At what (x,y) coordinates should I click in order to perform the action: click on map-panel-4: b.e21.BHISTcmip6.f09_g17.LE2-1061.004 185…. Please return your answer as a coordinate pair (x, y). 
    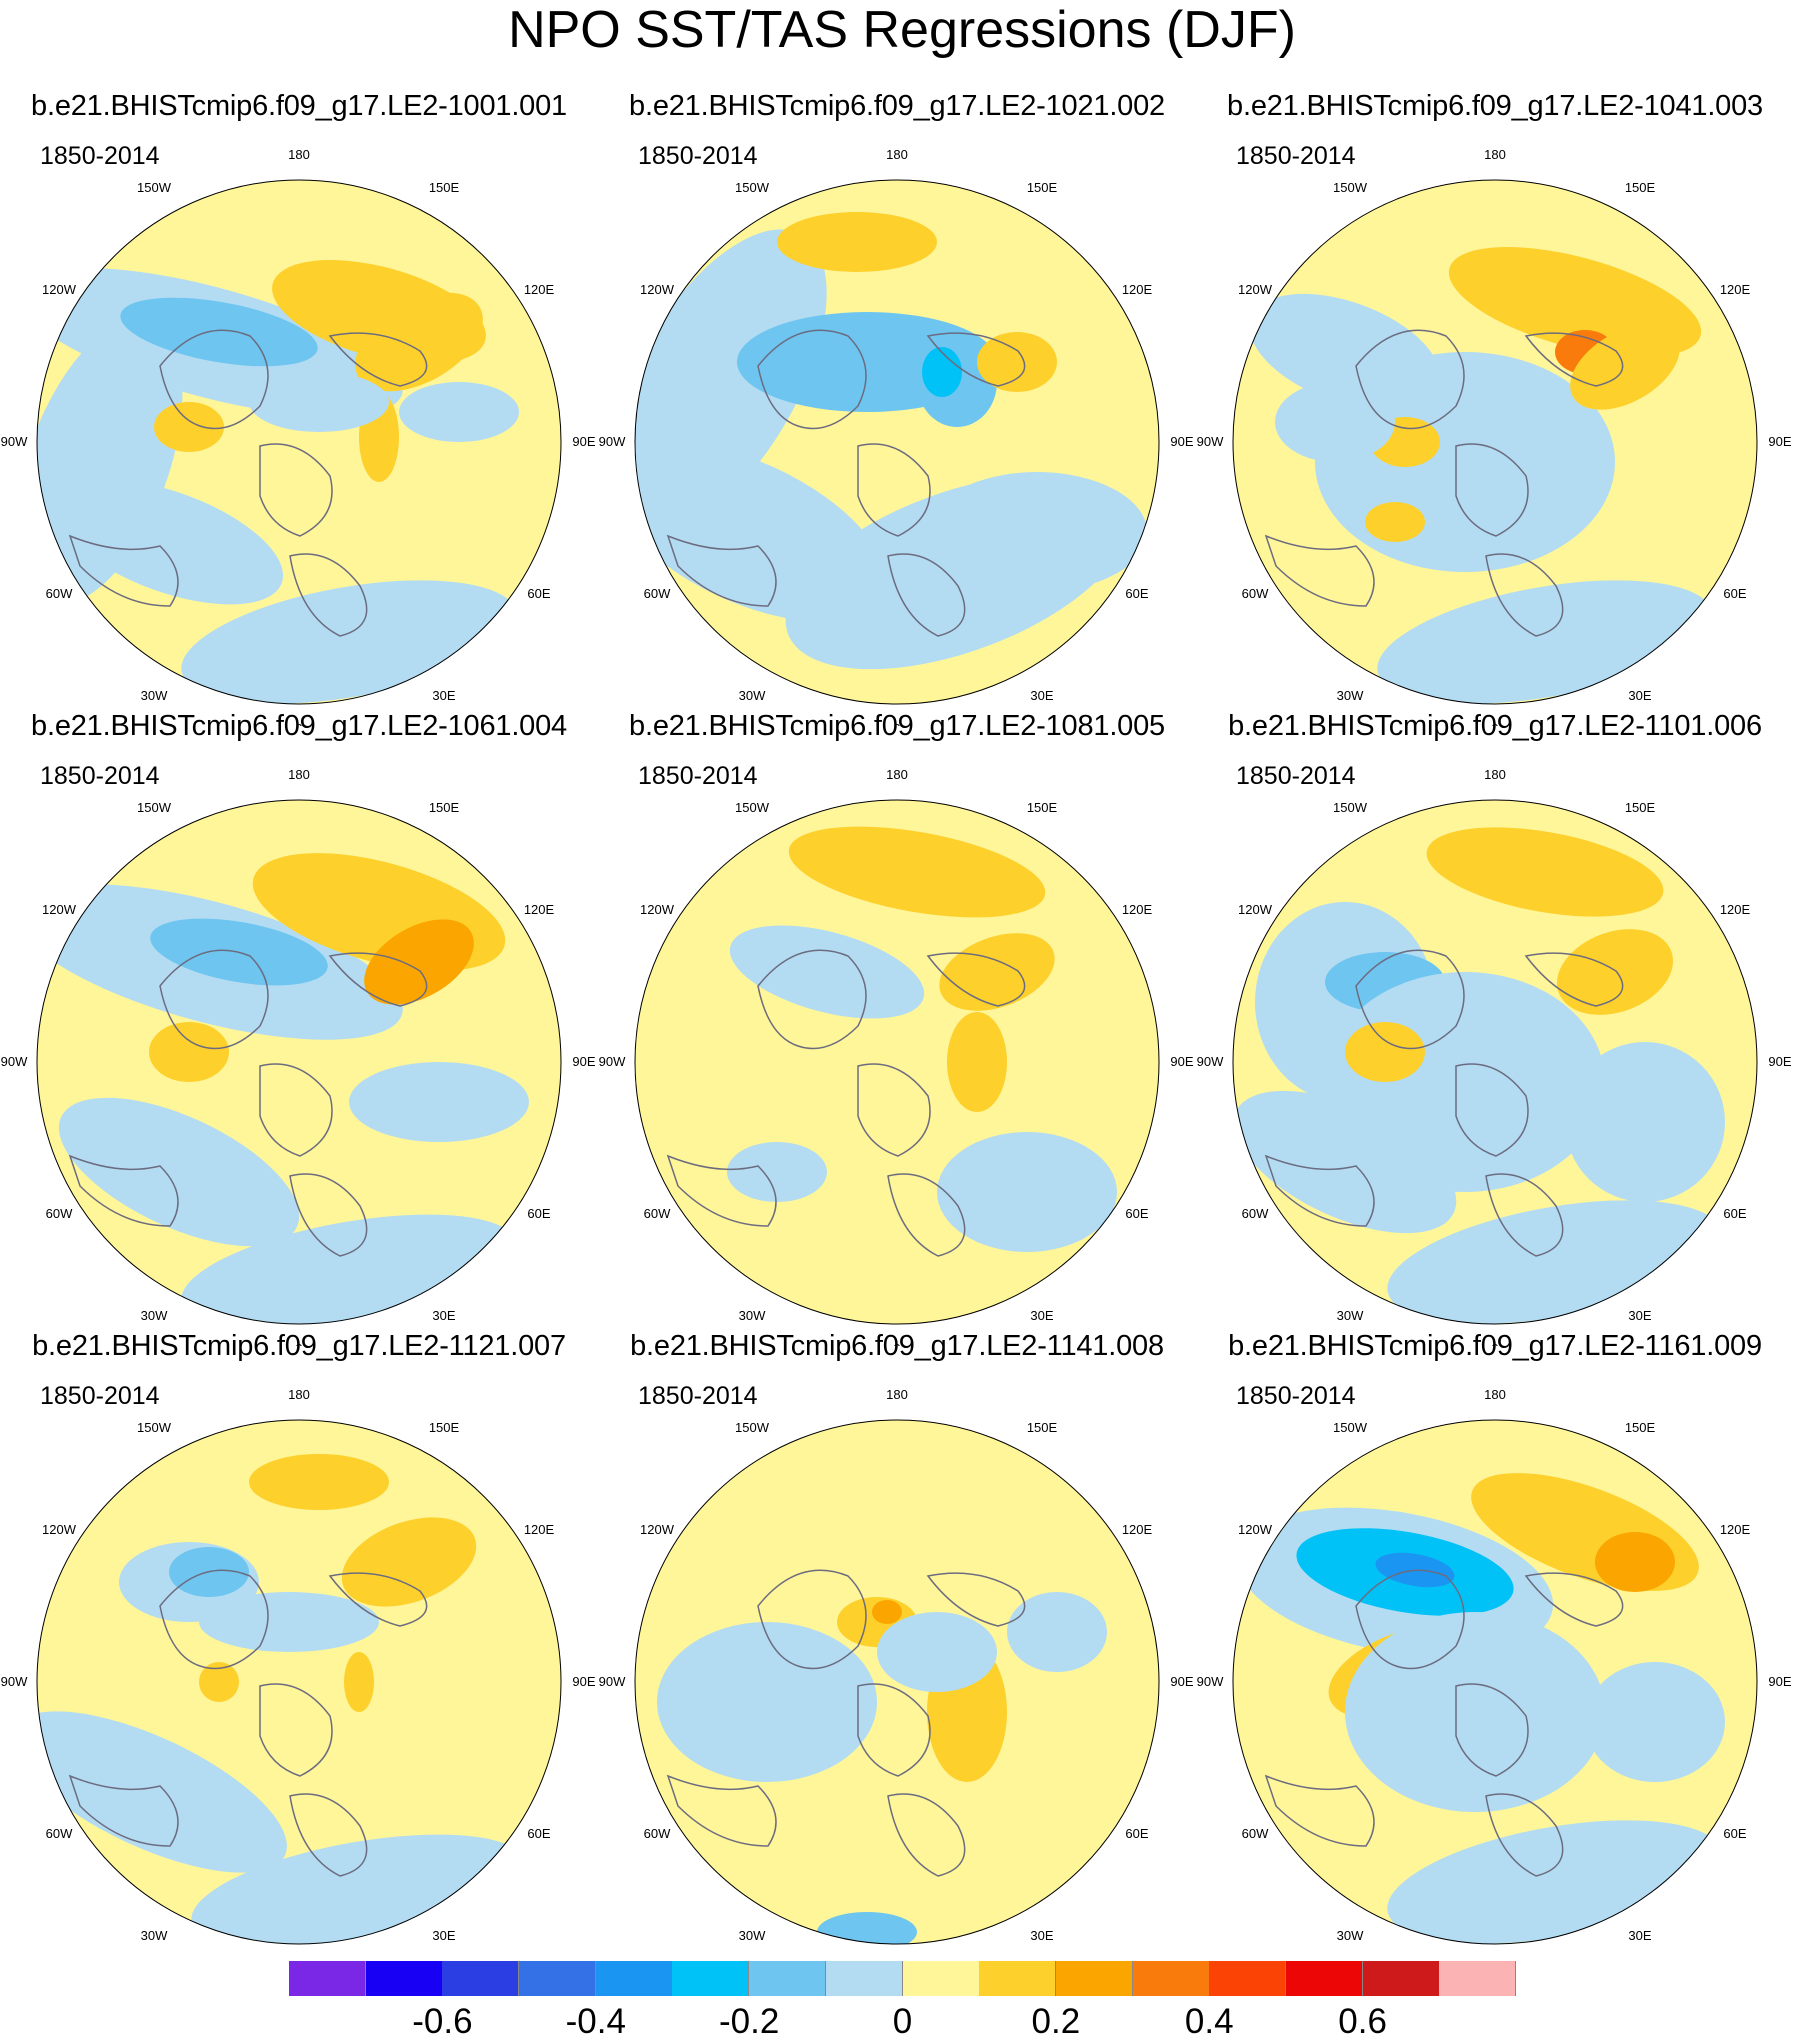
    Looking at the image, I should click on (299, 1028).